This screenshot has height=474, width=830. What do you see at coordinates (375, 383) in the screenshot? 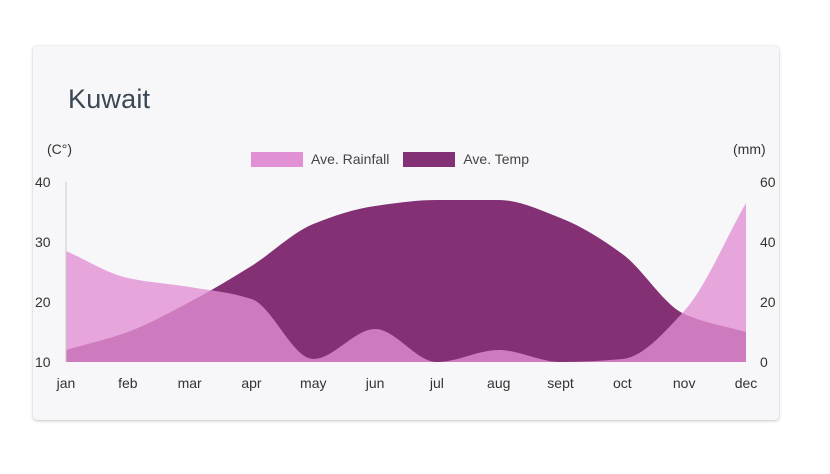
I see `x-tick-jun: jun` at bounding box center [375, 383].